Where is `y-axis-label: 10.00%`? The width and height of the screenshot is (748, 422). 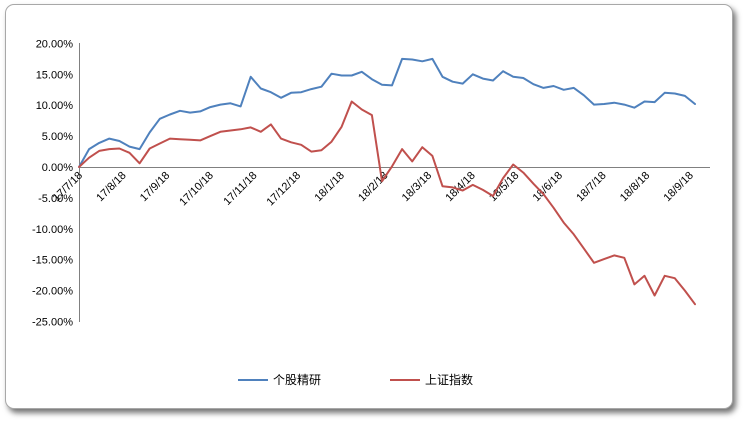
y-axis-label: 10.00% is located at coordinates (55, 106).